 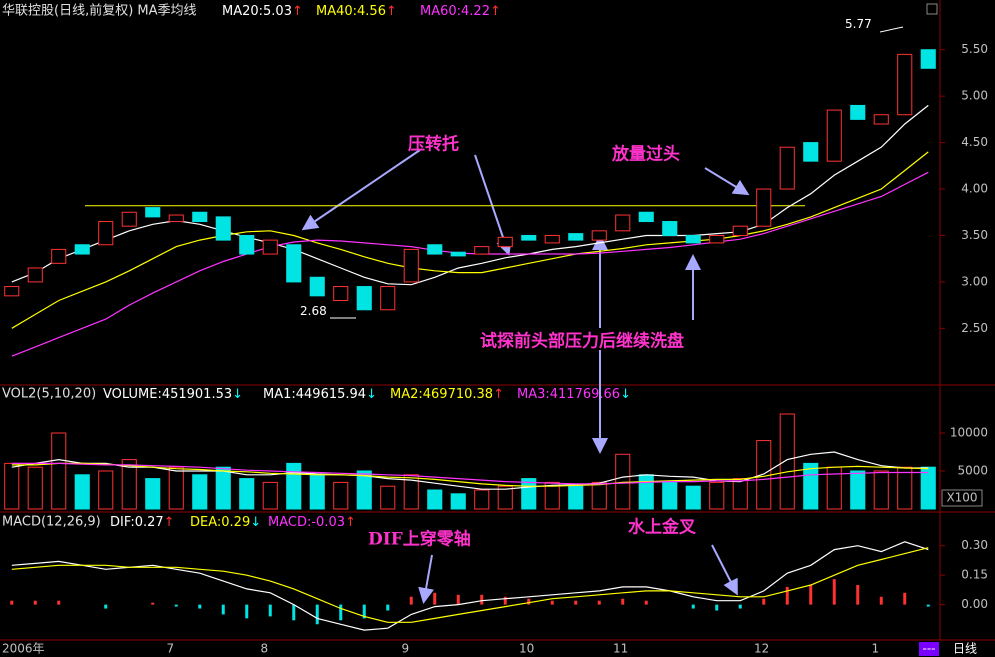 I want to click on x-tick-label: 9, so click(x=406, y=649).